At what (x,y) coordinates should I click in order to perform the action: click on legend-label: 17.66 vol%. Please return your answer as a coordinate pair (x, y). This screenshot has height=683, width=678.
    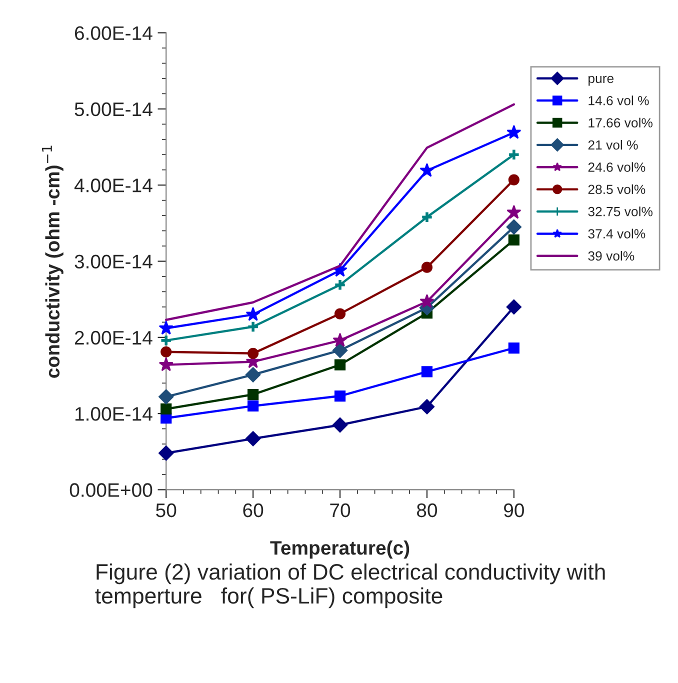
    Looking at the image, I should click on (620, 123).